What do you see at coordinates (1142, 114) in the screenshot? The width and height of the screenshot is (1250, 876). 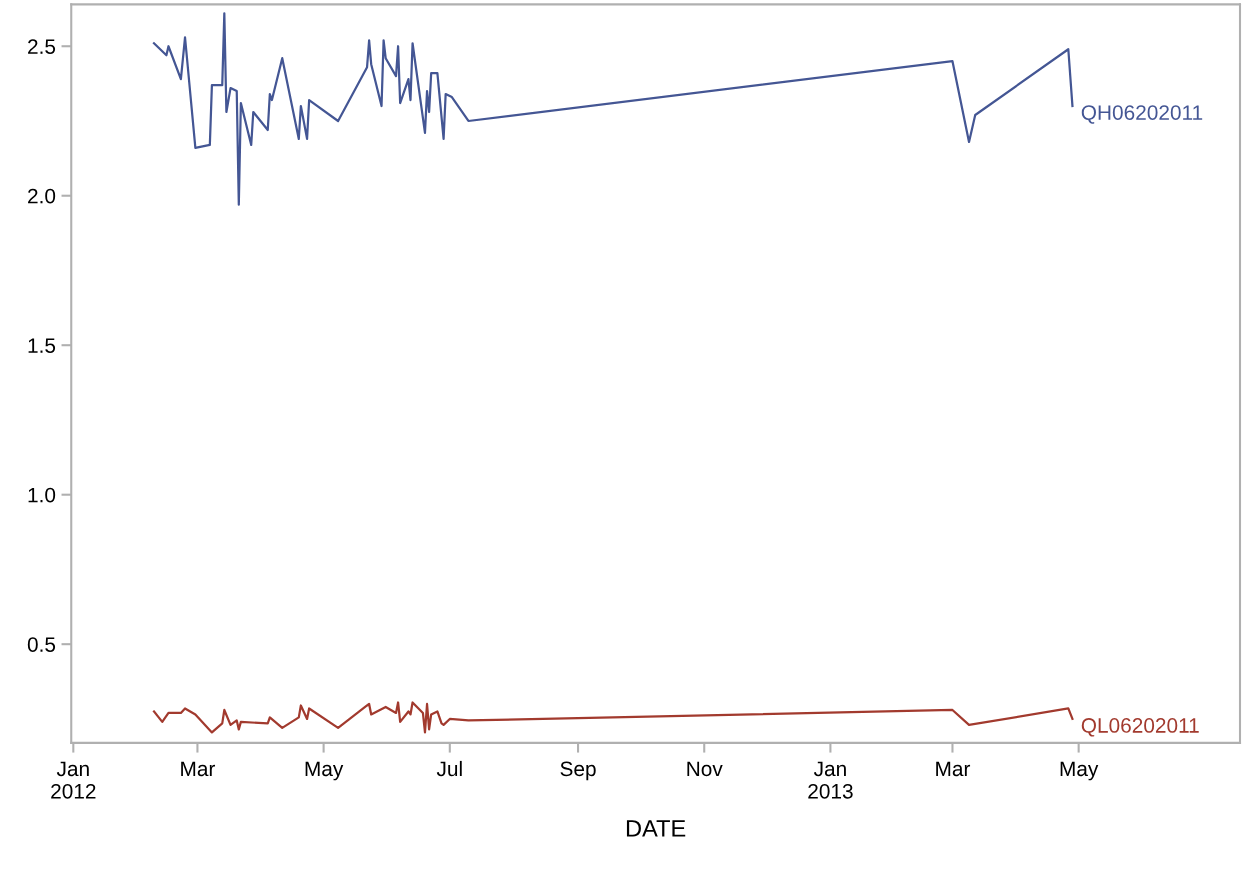 I see `series-label: QH06202011` at bounding box center [1142, 114].